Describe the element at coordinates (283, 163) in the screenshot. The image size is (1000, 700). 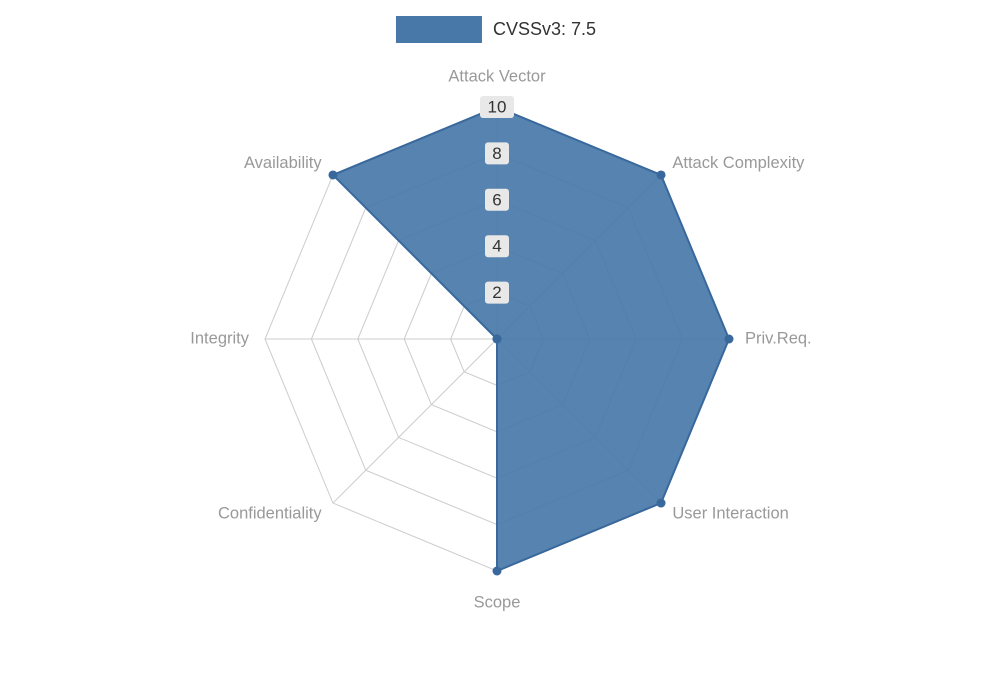
I see `radar-axis-name-availability: Availability` at that location.